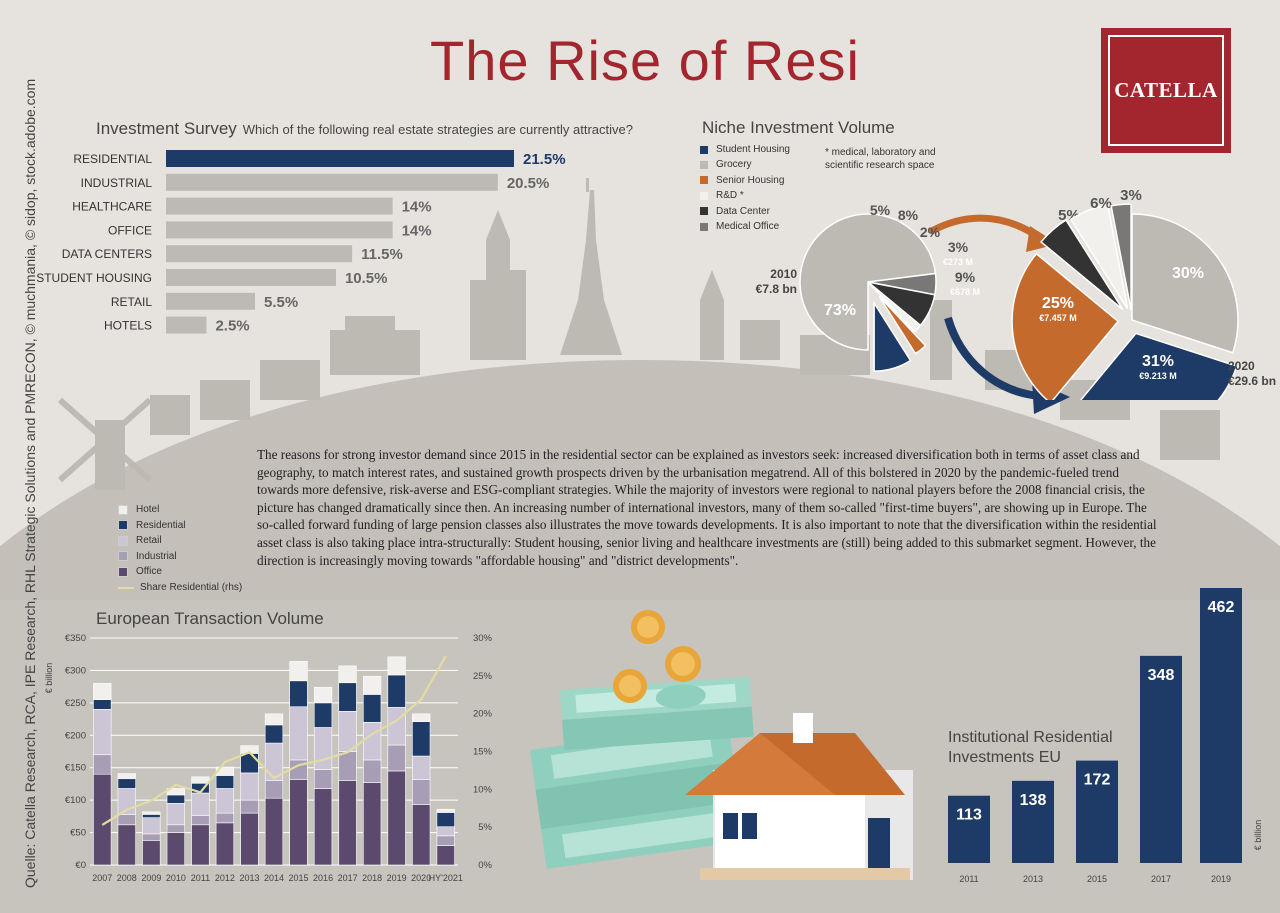 Image resolution: width=1280 pixels, height=913 pixels. I want to click on page-title: The Rise of Resi, so click(645, 60).